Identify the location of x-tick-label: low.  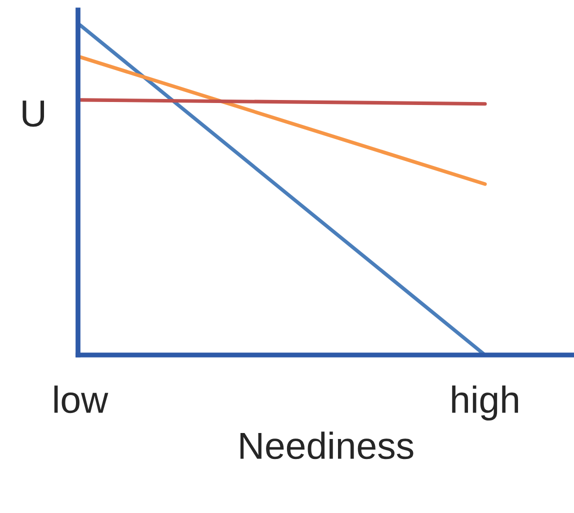
(81, 400).